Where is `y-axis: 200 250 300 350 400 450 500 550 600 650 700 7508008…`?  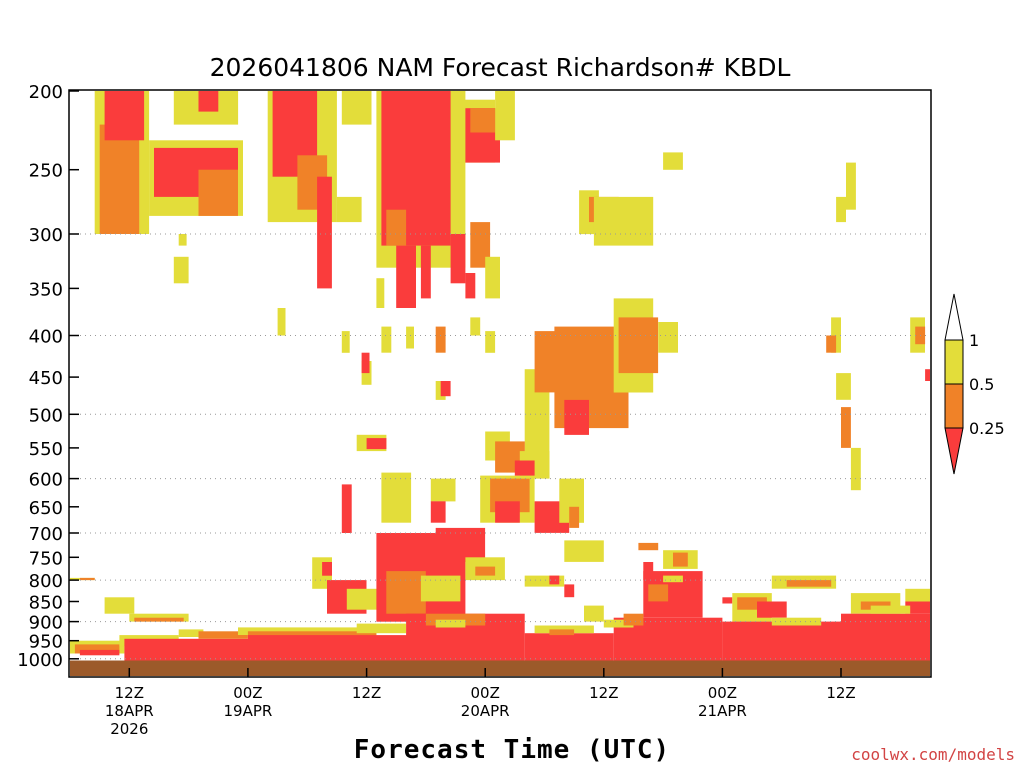
y-axis: 200 250 300 350 400 450 500 550 600 650 700 7508008… is located at coordinates (48, 376).